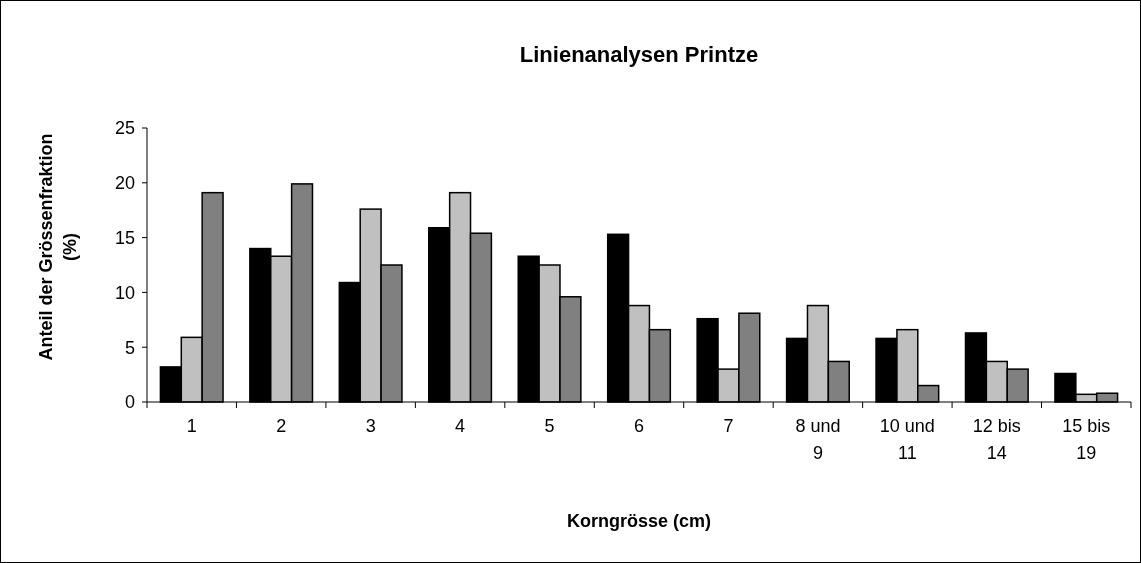 The width and height of the screenshot is (1141, 563). What do you see at coordinates (58, 247) in the screenshot?
I see `y-axis-title: Anteil der Grössenfraktion (%)` at bounding box center [58, 247].